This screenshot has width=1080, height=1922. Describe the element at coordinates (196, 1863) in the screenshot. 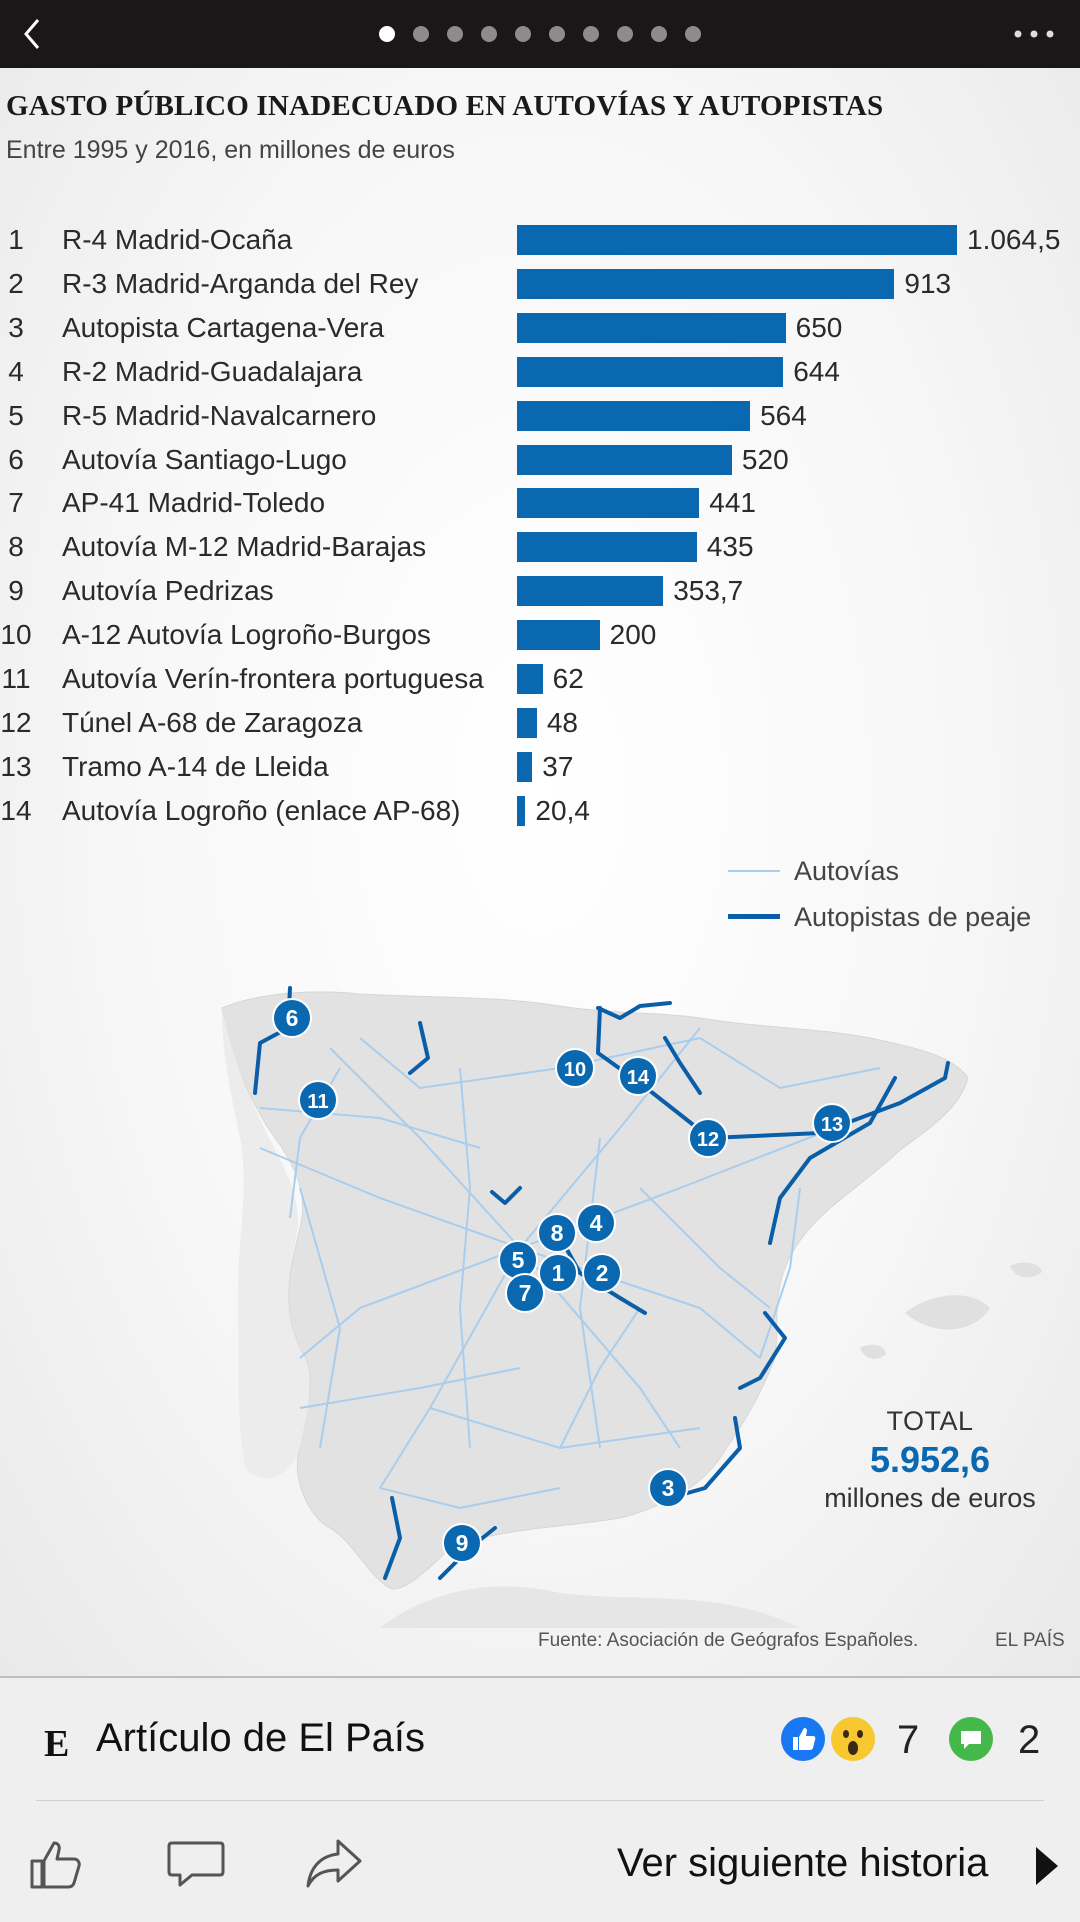

I see `comment-icon` at that location.